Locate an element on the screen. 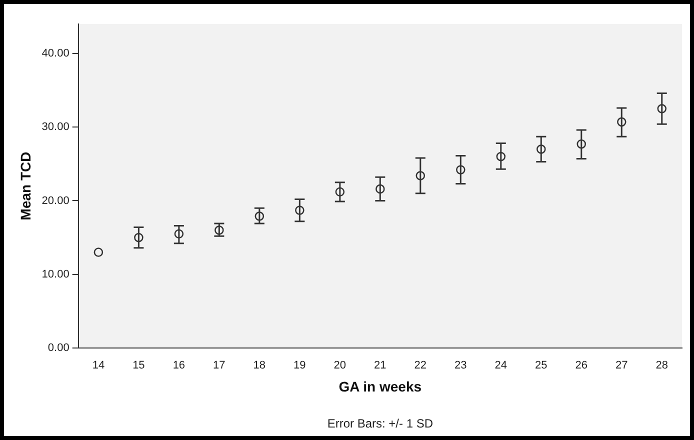 This screenshot has width=694, height=440. x-tick-label: 19 is located at coordinates (300, 366).